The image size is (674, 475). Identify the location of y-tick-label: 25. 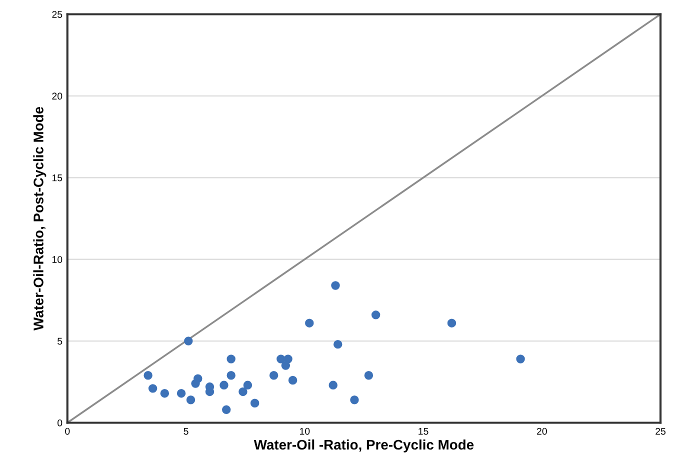
(57, 14).